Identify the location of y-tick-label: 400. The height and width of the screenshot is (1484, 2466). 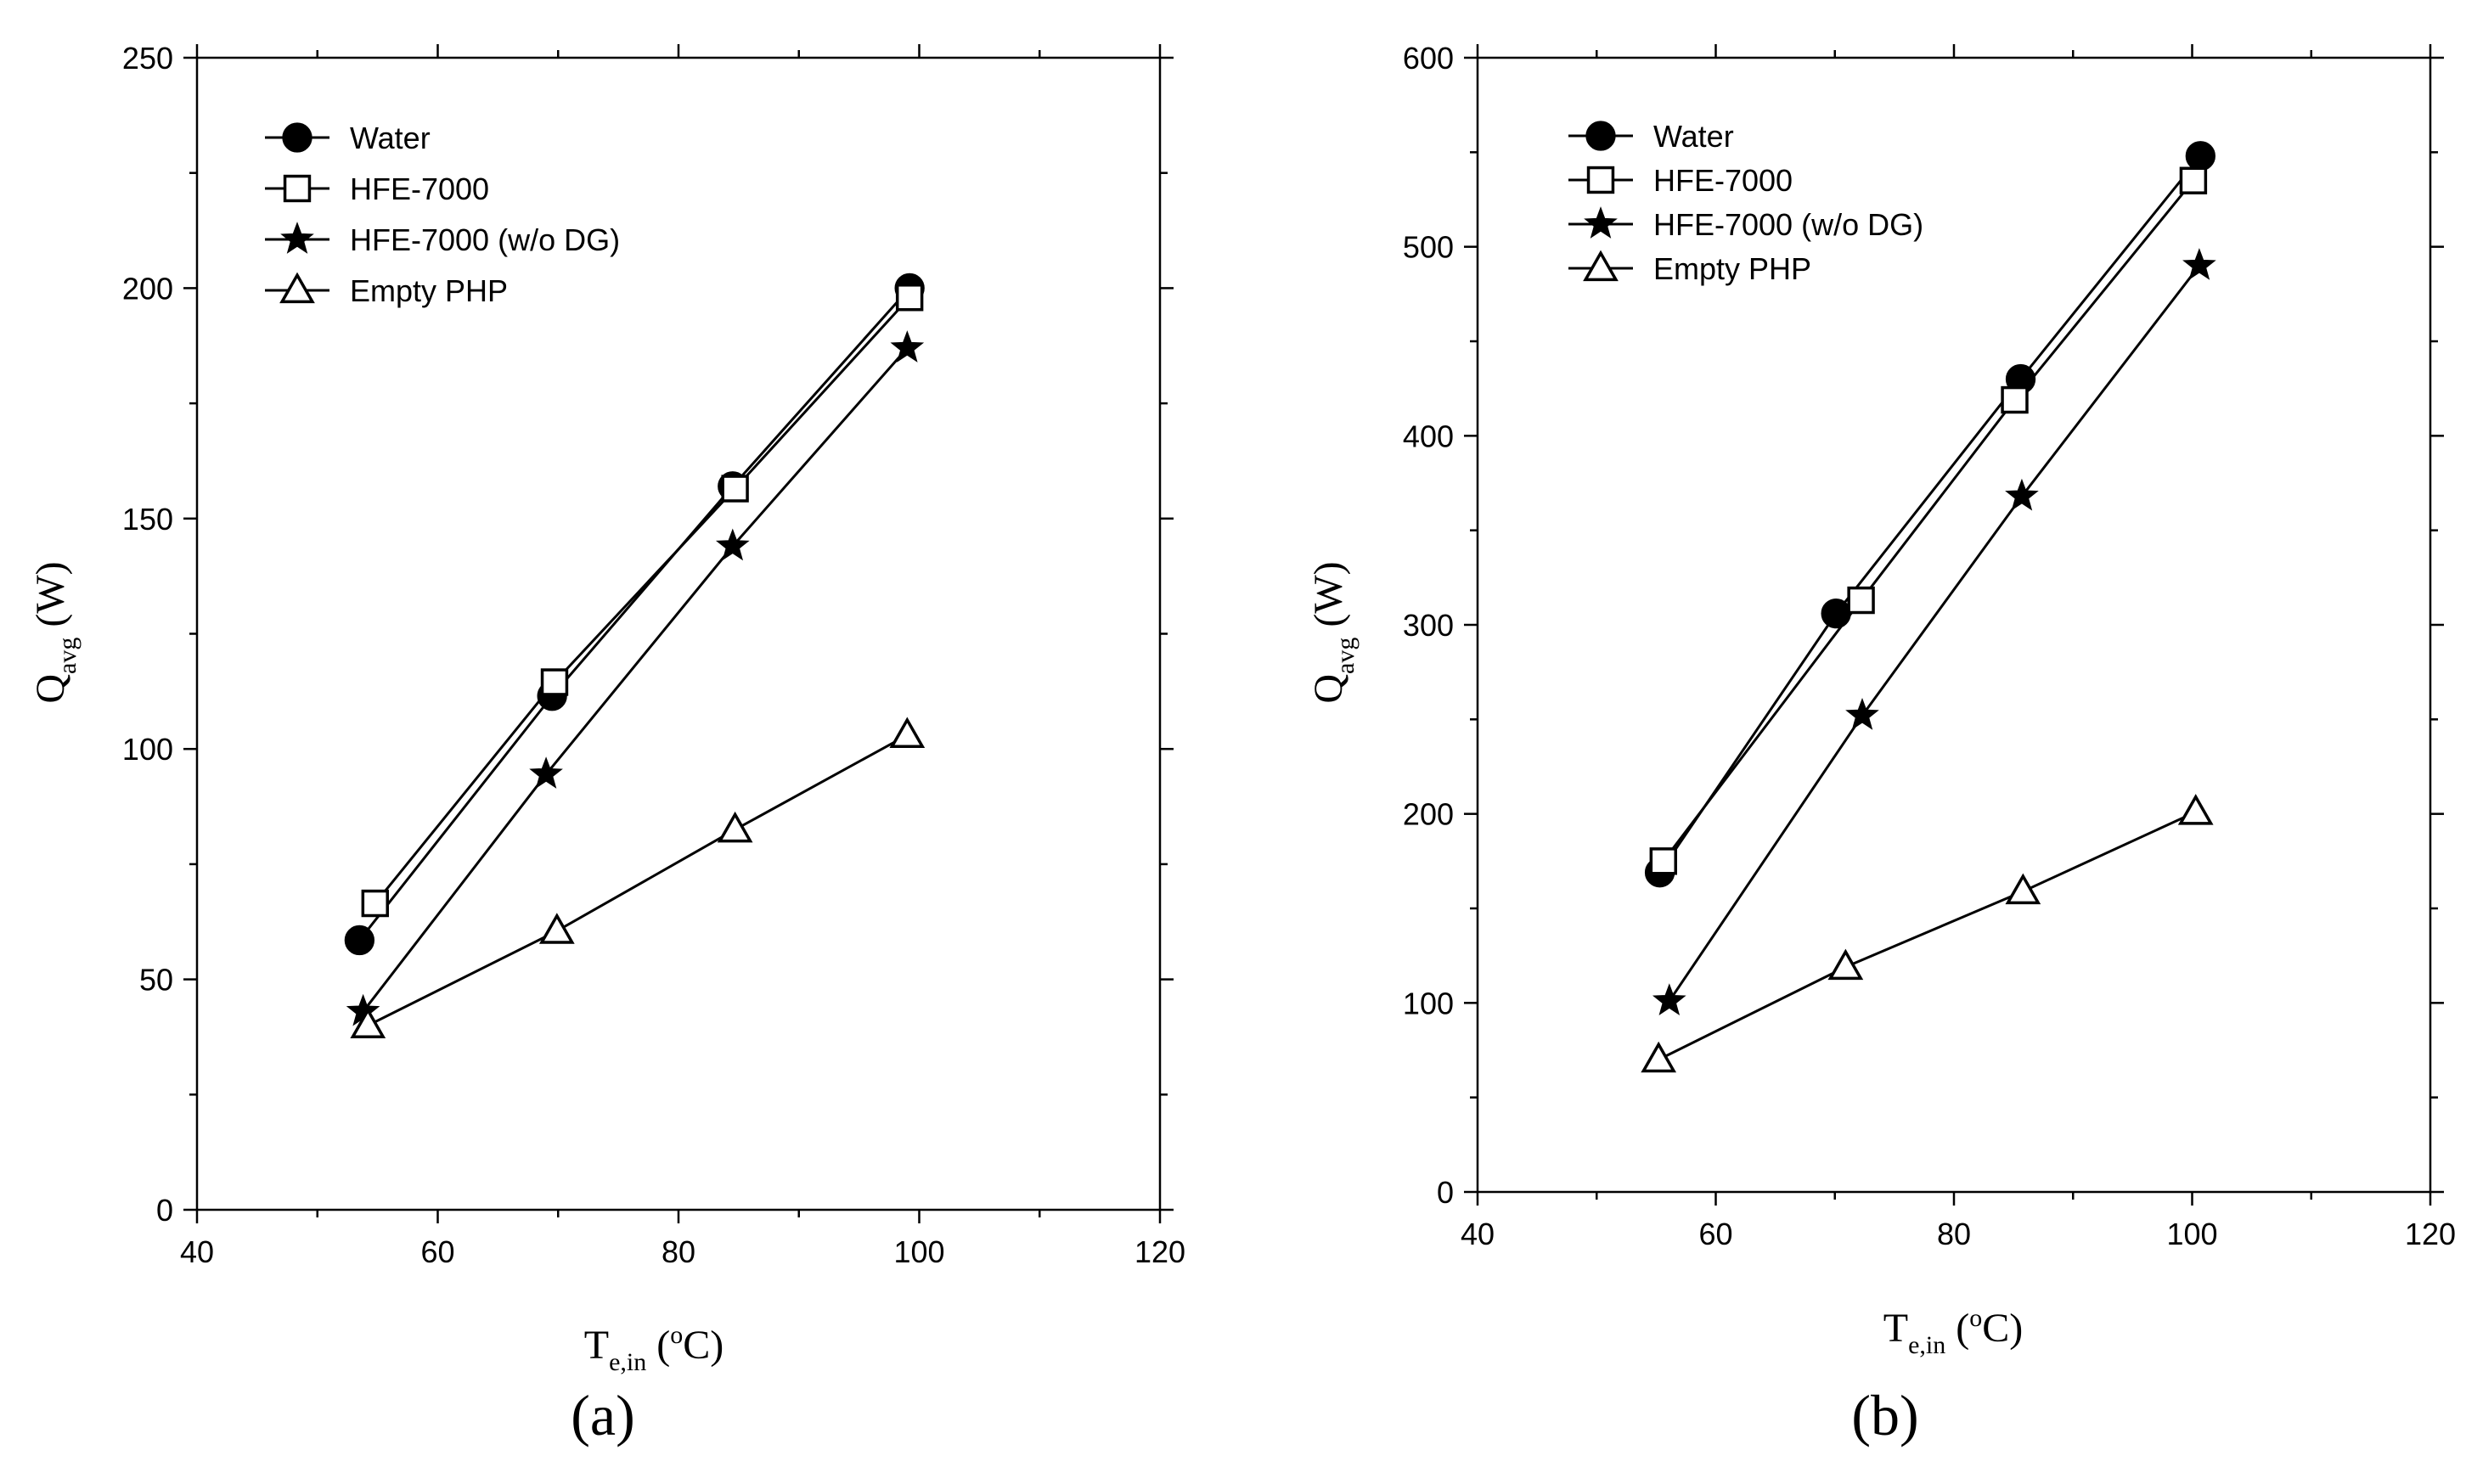
(1428, 436).